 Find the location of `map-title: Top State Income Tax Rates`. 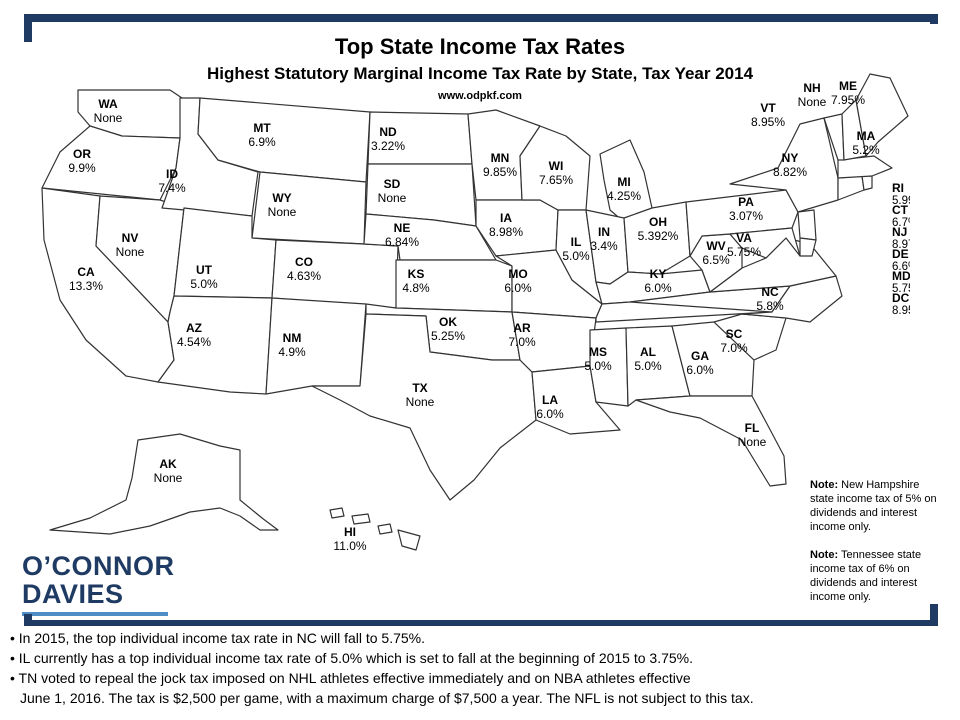

map-title: Top State Income Tax Rates is located at coordinates (480, 46).